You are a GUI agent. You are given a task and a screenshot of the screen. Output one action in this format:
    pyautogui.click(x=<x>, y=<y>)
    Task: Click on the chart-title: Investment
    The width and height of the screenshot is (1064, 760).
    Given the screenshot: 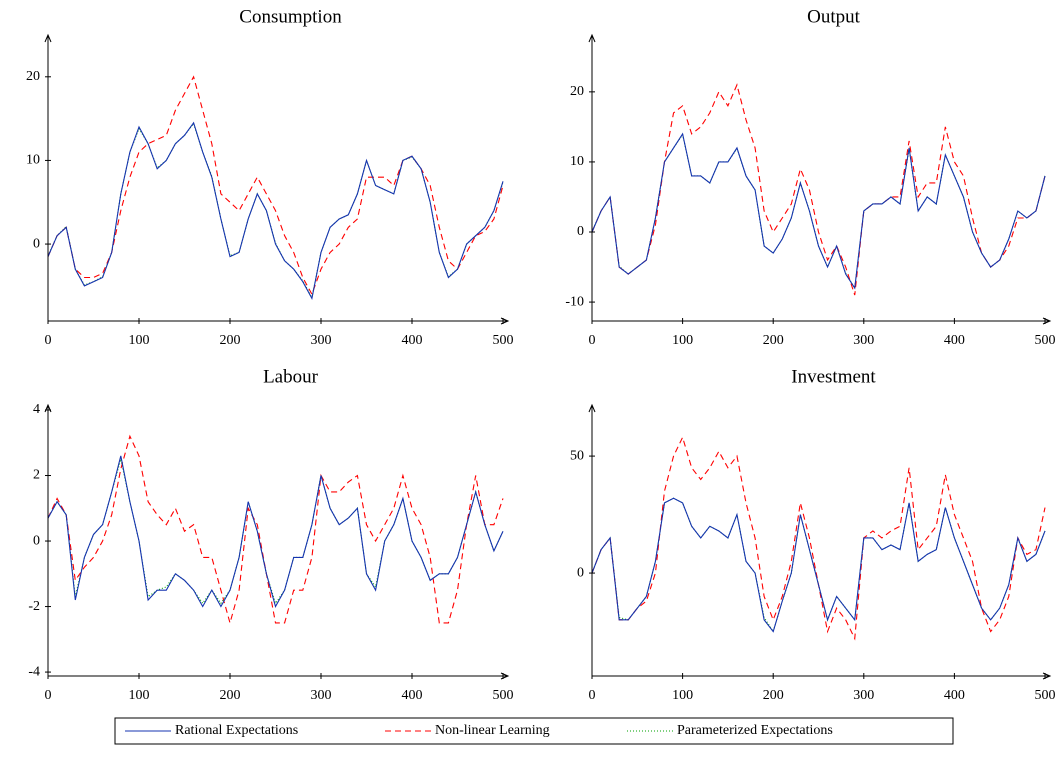 What is the action you would take?
    pyautogui.click(x=833, y=376)
    